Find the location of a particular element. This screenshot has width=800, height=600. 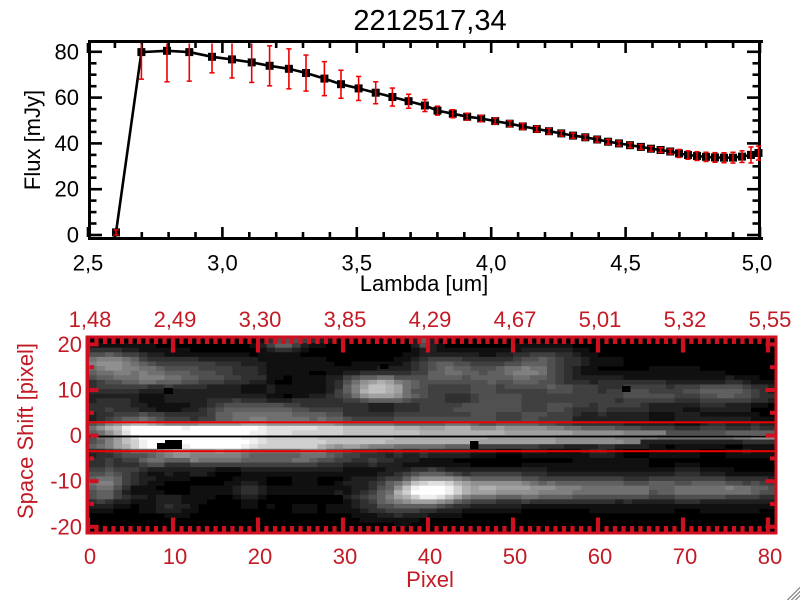

svg-text: 4,67 is located at coordinates (515, 319).